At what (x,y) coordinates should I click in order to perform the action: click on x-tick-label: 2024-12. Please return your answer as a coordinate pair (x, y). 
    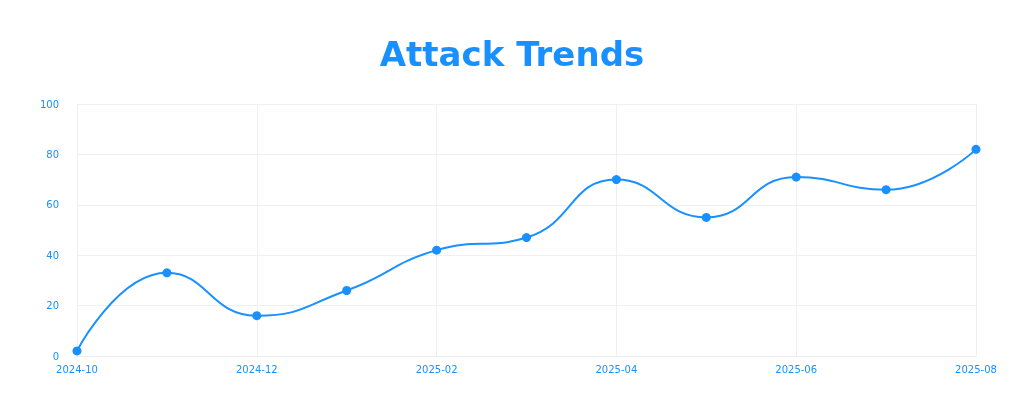
    Looking at the image, I should click on (256, 369).